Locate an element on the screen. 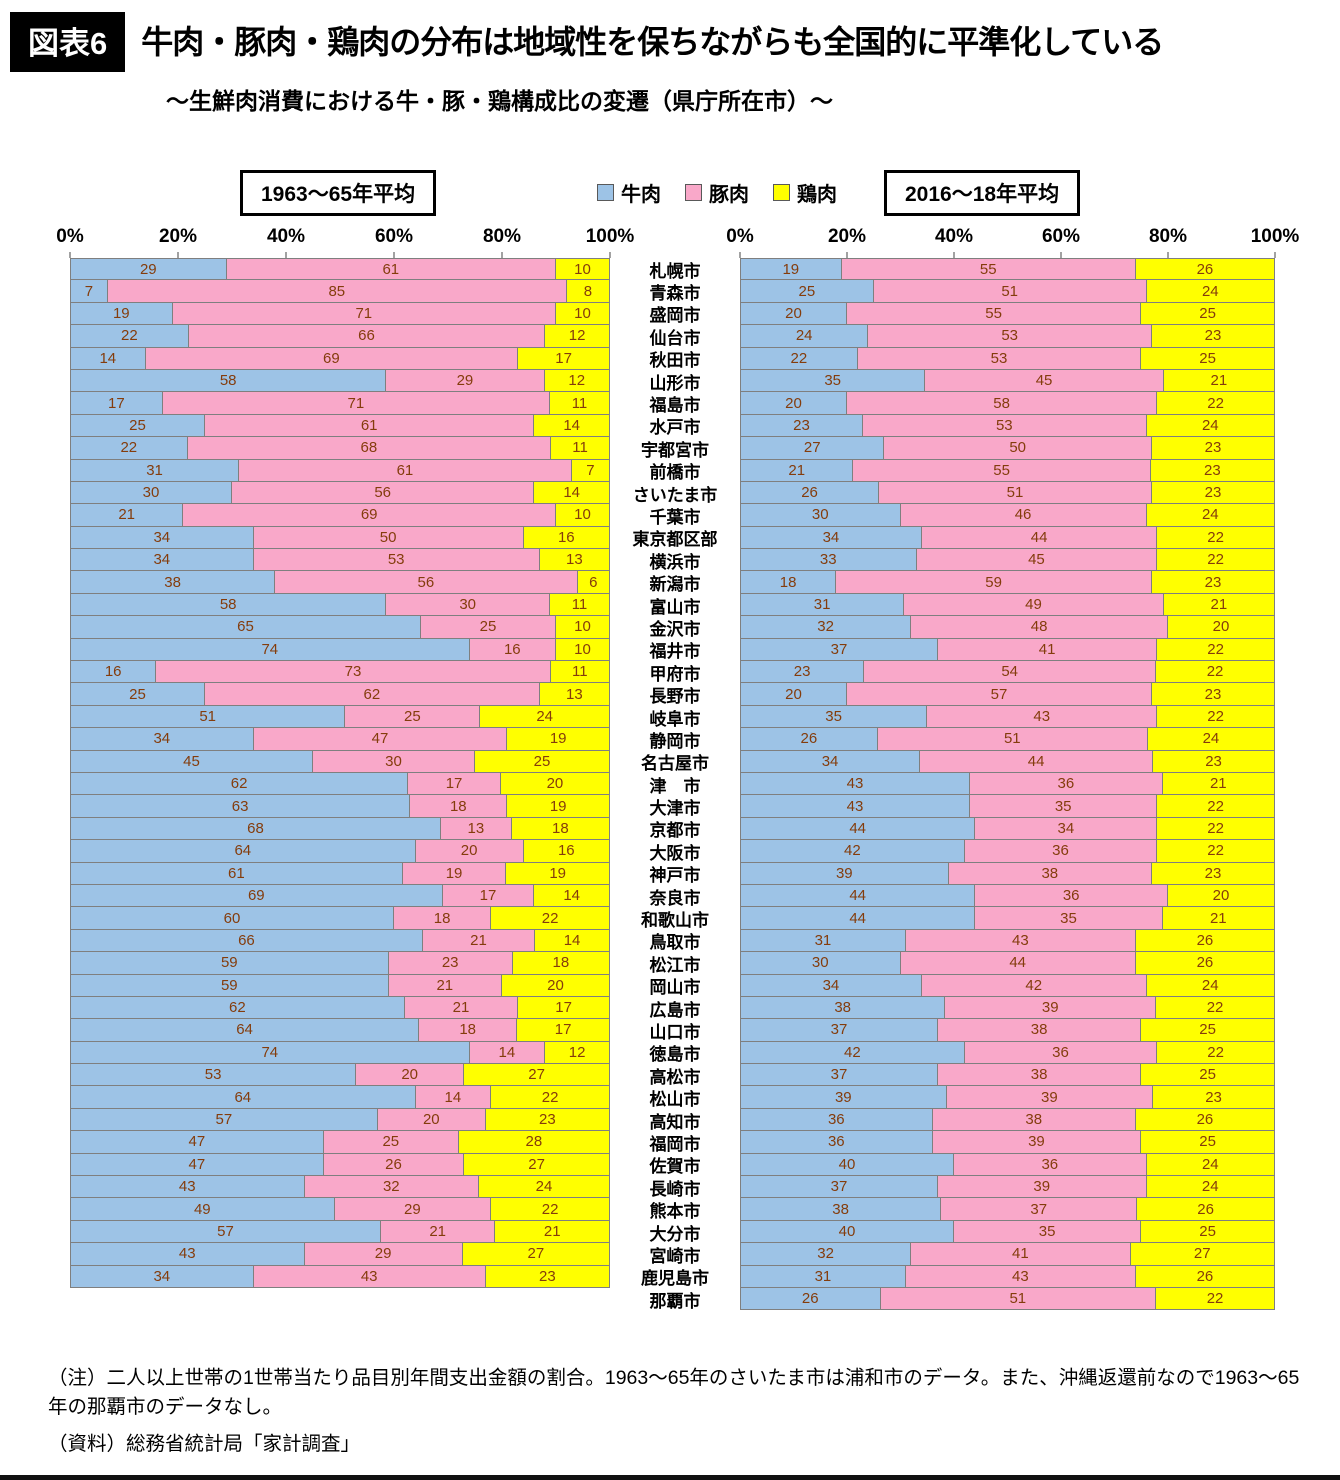 This screenshot has width=1340, height=1480. bar-value-label: 32 is located at coordinates (825, 1254).